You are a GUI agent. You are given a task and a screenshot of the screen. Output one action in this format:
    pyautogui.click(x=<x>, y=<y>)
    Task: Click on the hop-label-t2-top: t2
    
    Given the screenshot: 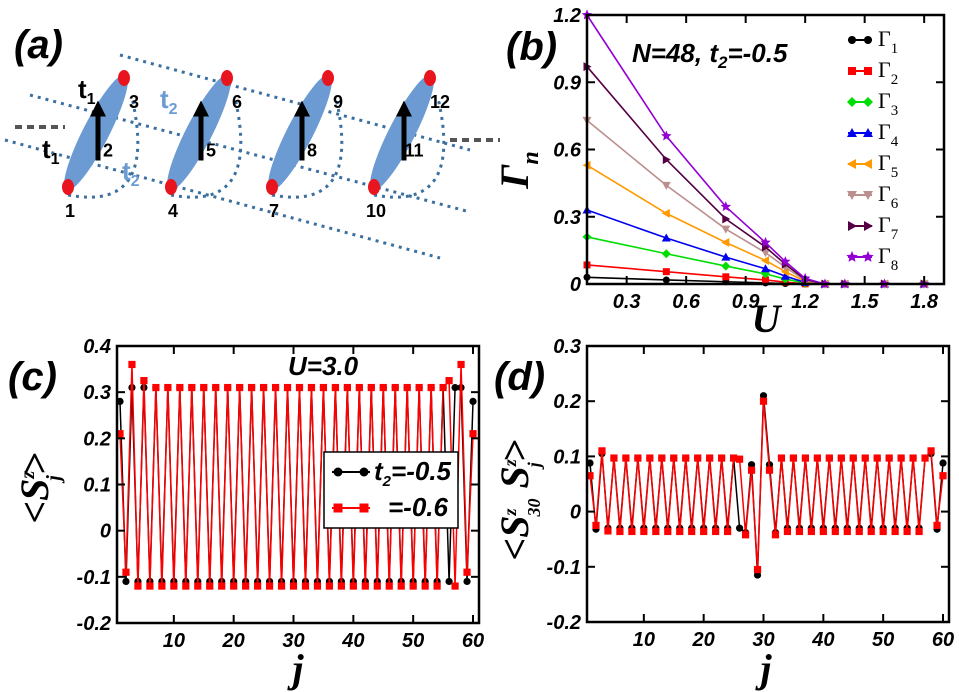 What is the action you would take?
    pyautogui.click(x=169, y=101)
    